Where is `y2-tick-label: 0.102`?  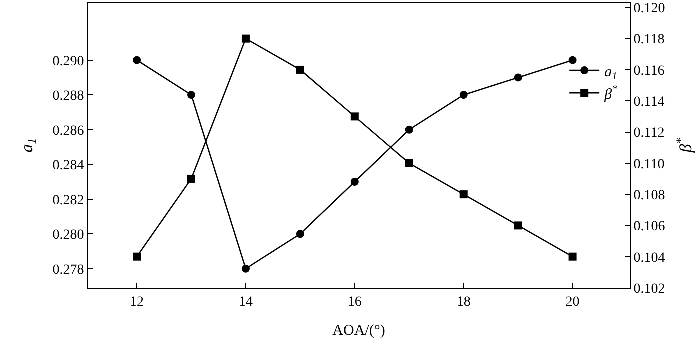
y2-tick-label: 0.102 is located at coordinates (650, 289).